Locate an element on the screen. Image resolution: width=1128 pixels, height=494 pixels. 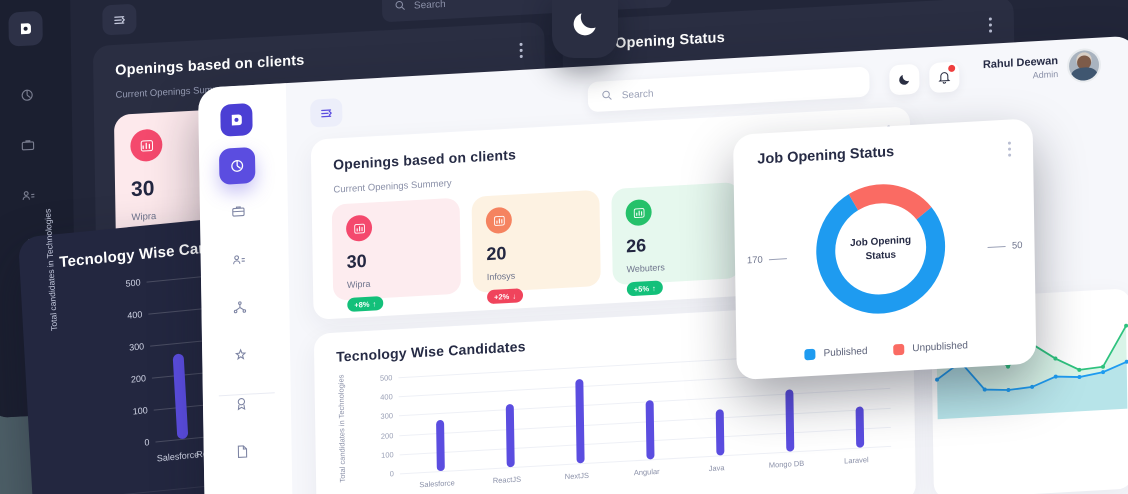
sidebar is located at coordinates (246, 288).